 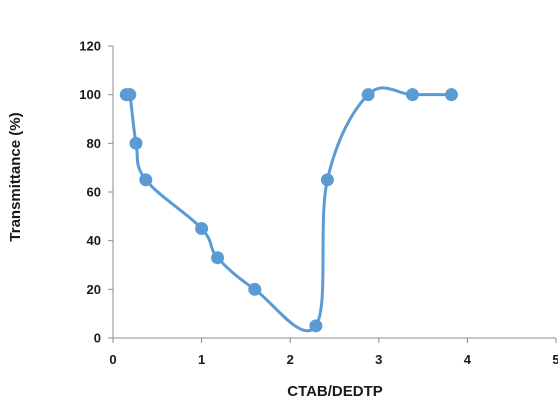 I want to click on x-tick-label: 3, so click(x=378, y=359).